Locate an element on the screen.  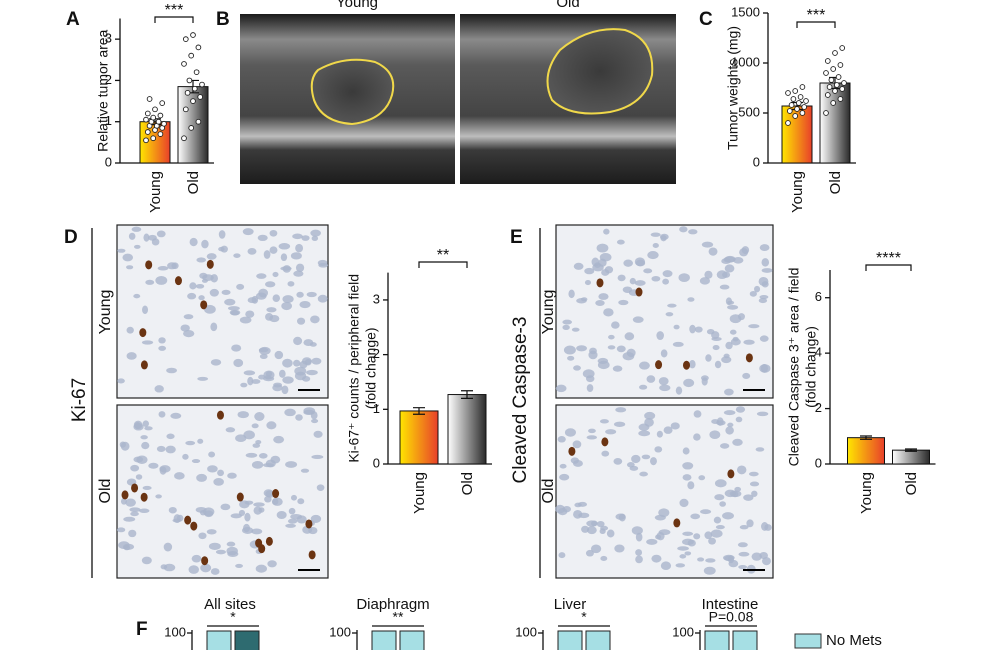
y-tick-label: 100 is located at coordinates (175, 631).